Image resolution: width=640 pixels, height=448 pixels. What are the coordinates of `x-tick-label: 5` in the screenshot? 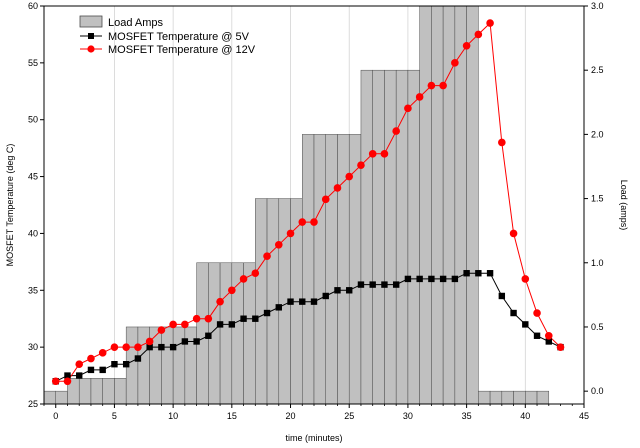 It's located at (114, 416).